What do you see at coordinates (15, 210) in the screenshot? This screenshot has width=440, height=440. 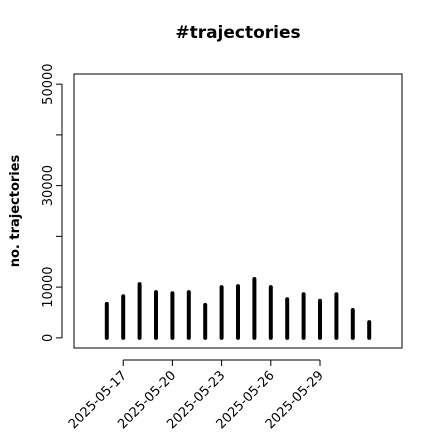 I see `y-axis-label: no. trajectories` at bounding box center [15, 210].